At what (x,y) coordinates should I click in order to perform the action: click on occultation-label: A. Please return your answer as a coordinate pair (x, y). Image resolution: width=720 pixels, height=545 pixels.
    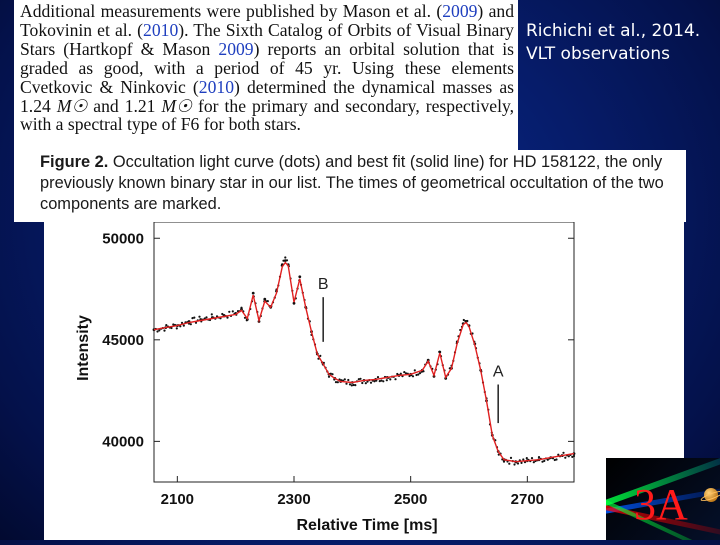
    Looking at the image, I should click on (498, 372).